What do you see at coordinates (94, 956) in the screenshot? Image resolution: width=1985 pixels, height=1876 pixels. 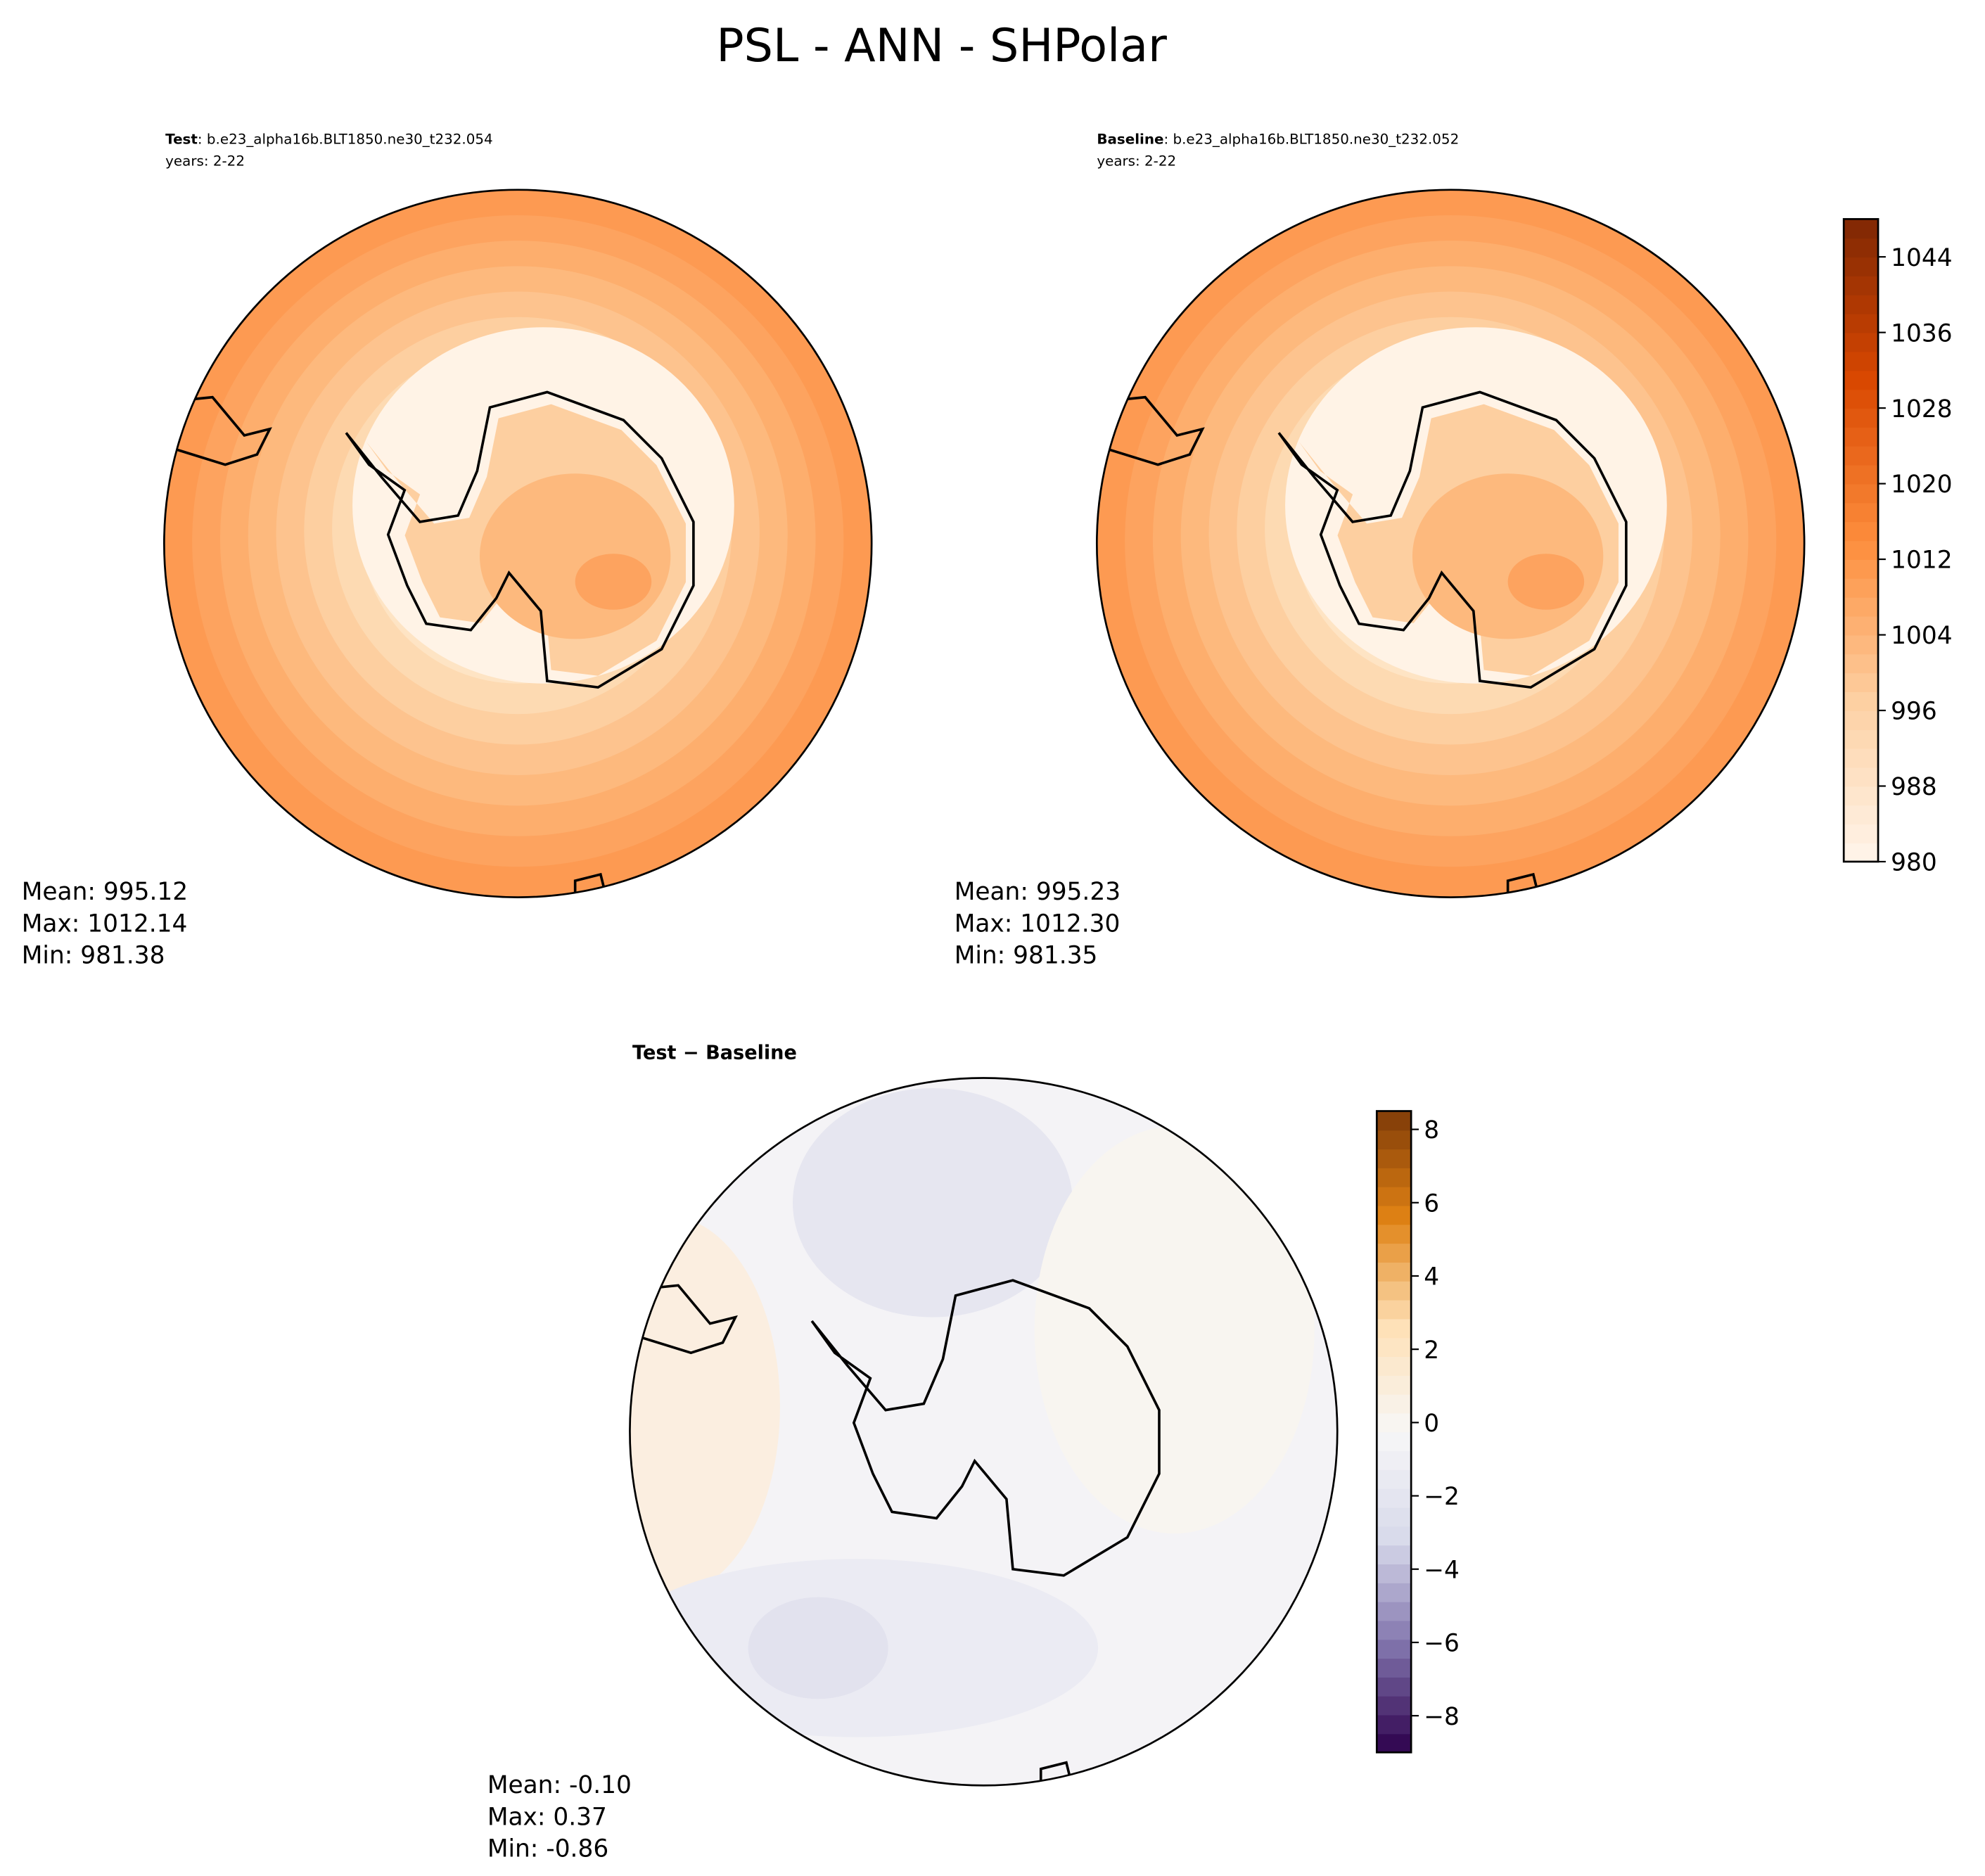 I see `stat-text: Min: 981.38` at bounding box center [94, 956].